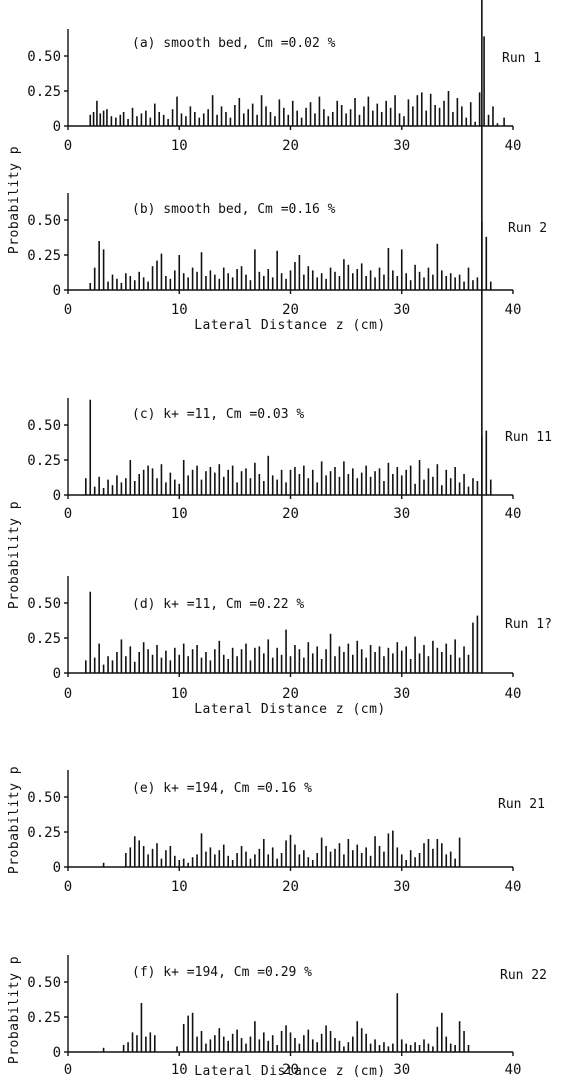 Image resolution: width=565 pixels, height=1081 pixels. I want to click on run-label: Run 11, so click(528, 437).